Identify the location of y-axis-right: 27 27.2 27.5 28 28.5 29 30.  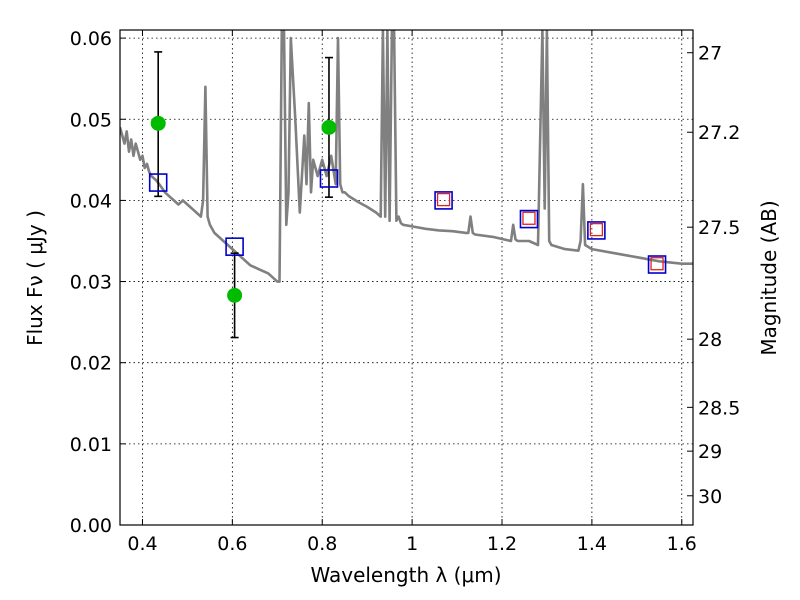
(713, 275).